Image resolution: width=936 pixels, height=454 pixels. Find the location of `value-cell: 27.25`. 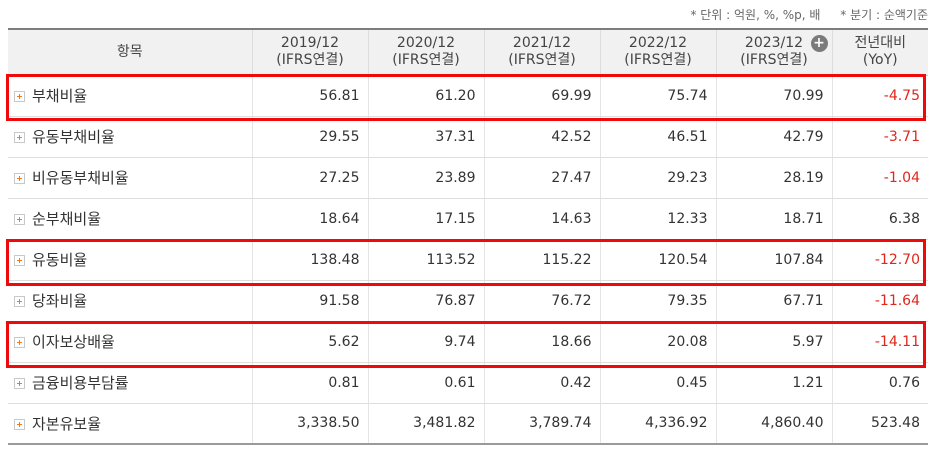

value-cell: 27.25 is located at coordinates (309, 178).